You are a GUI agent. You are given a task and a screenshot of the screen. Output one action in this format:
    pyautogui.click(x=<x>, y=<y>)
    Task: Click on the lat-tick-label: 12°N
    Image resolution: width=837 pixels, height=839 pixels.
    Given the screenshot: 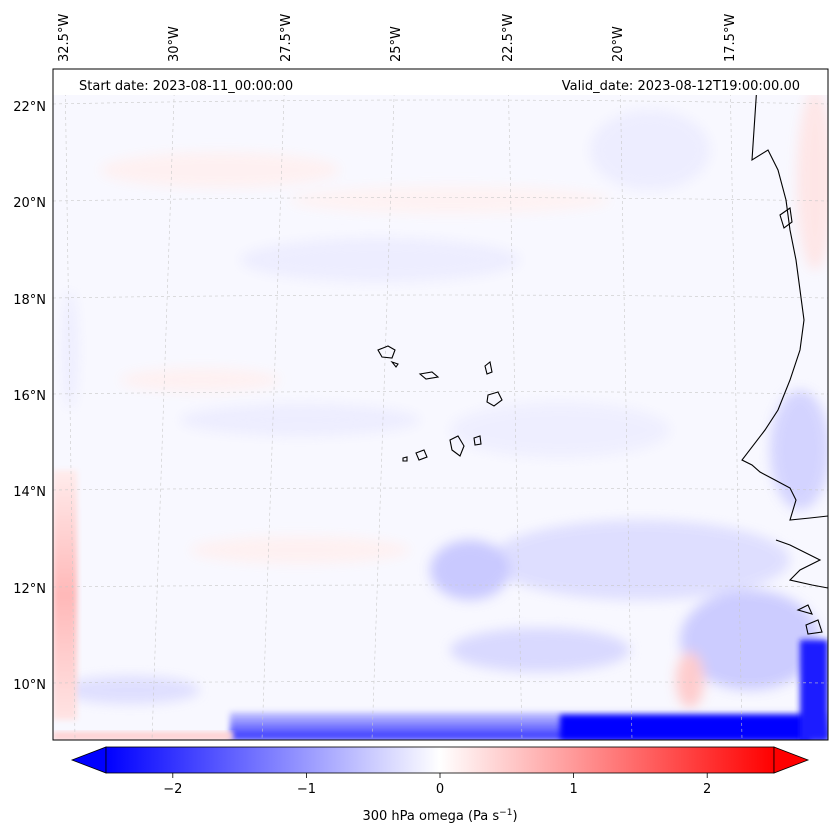 What is the action you would take?
    pyautogui.click(x=29, y=589)
    